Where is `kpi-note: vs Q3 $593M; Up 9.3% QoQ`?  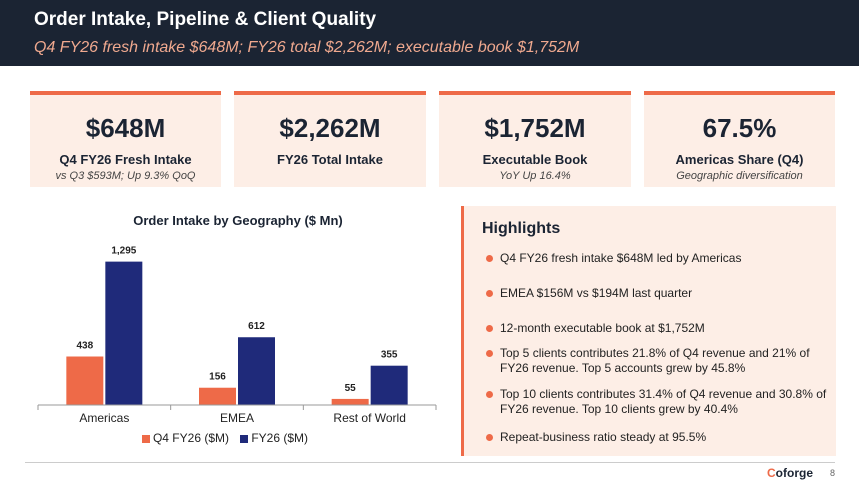 kpi-note: vs Q3 $593M; Up 9.3% QoQ is located at coordinates (125, 176).